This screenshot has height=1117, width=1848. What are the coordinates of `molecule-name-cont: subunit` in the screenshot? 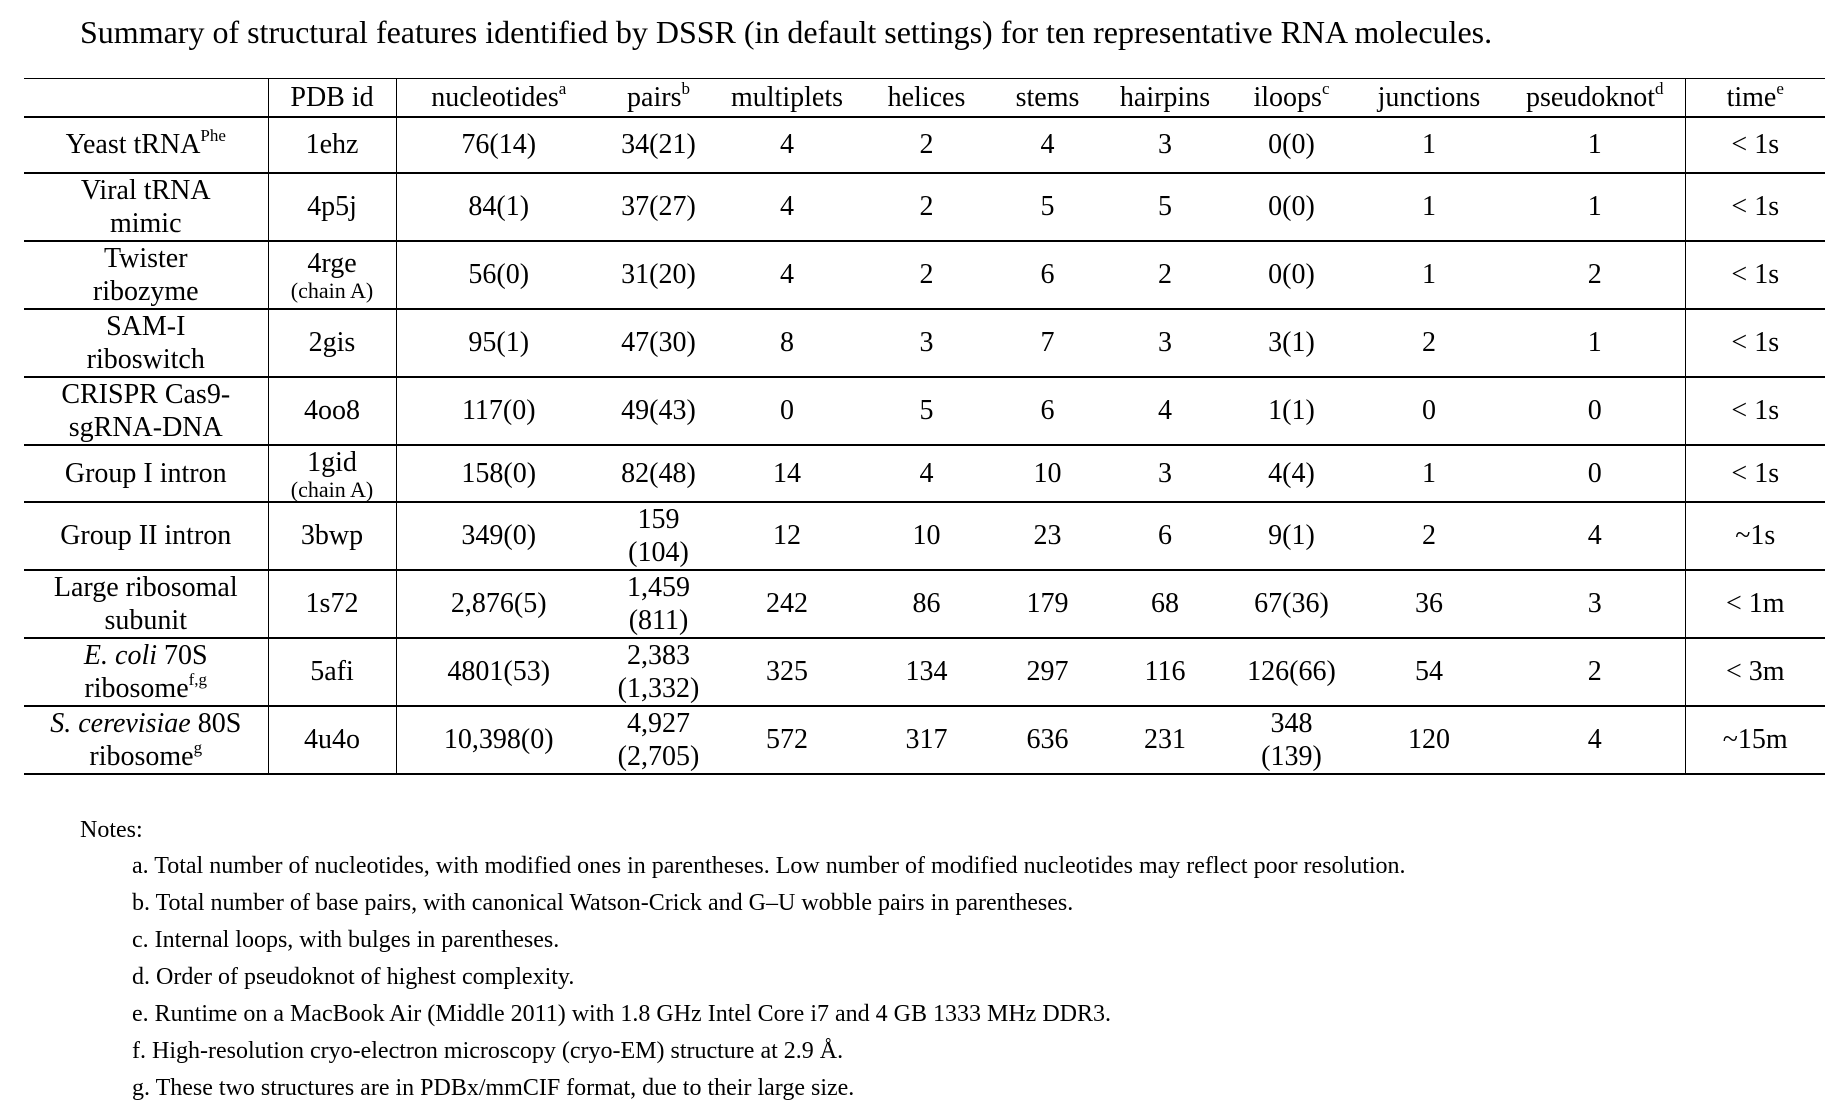 It's located at (145, 620).